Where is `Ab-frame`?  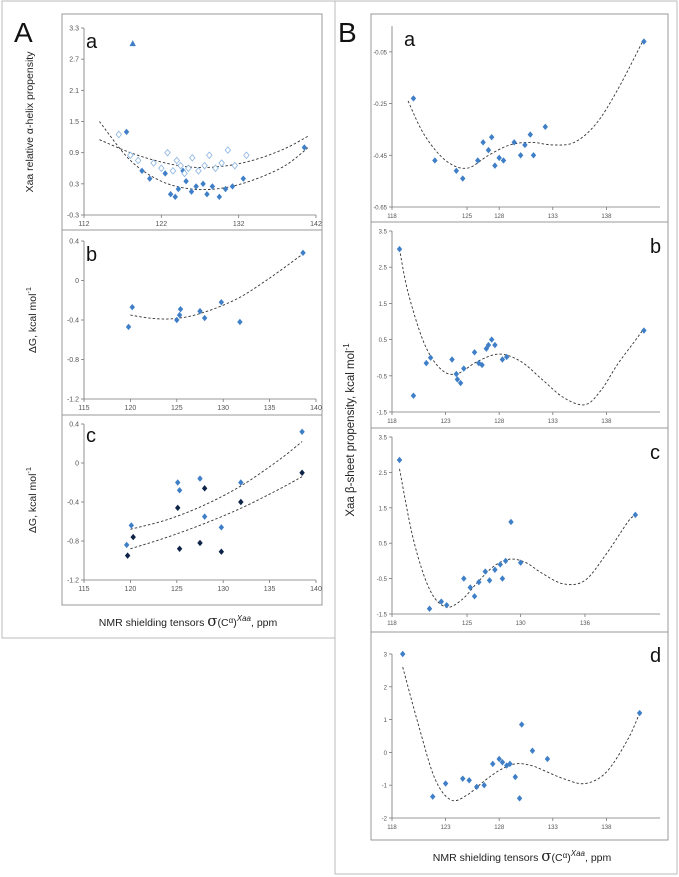 Ab-frame is located at coordinates (192, 322).